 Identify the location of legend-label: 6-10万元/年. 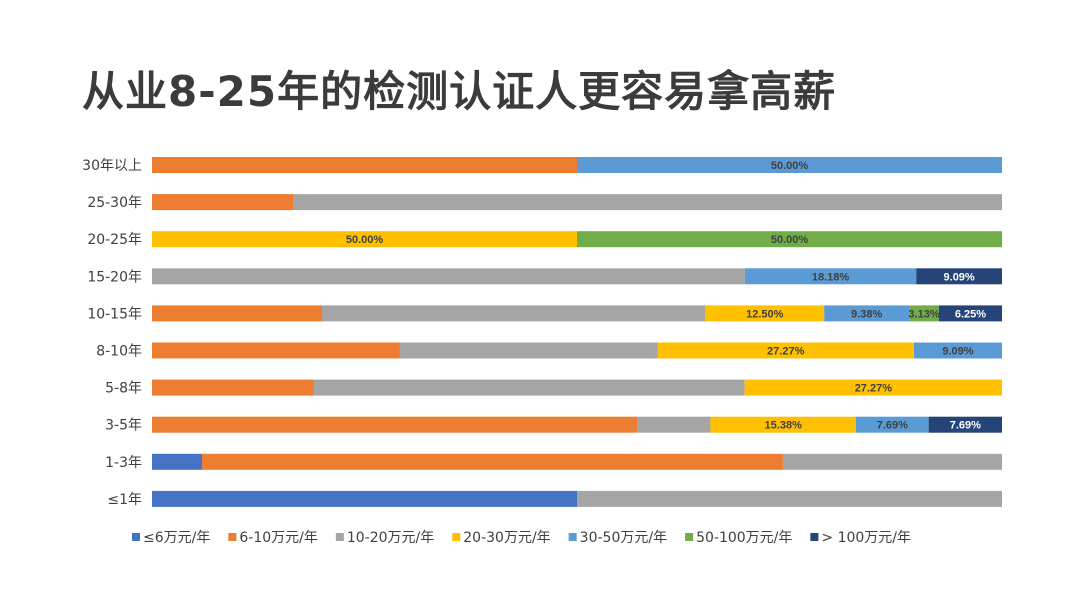
(278, 538).